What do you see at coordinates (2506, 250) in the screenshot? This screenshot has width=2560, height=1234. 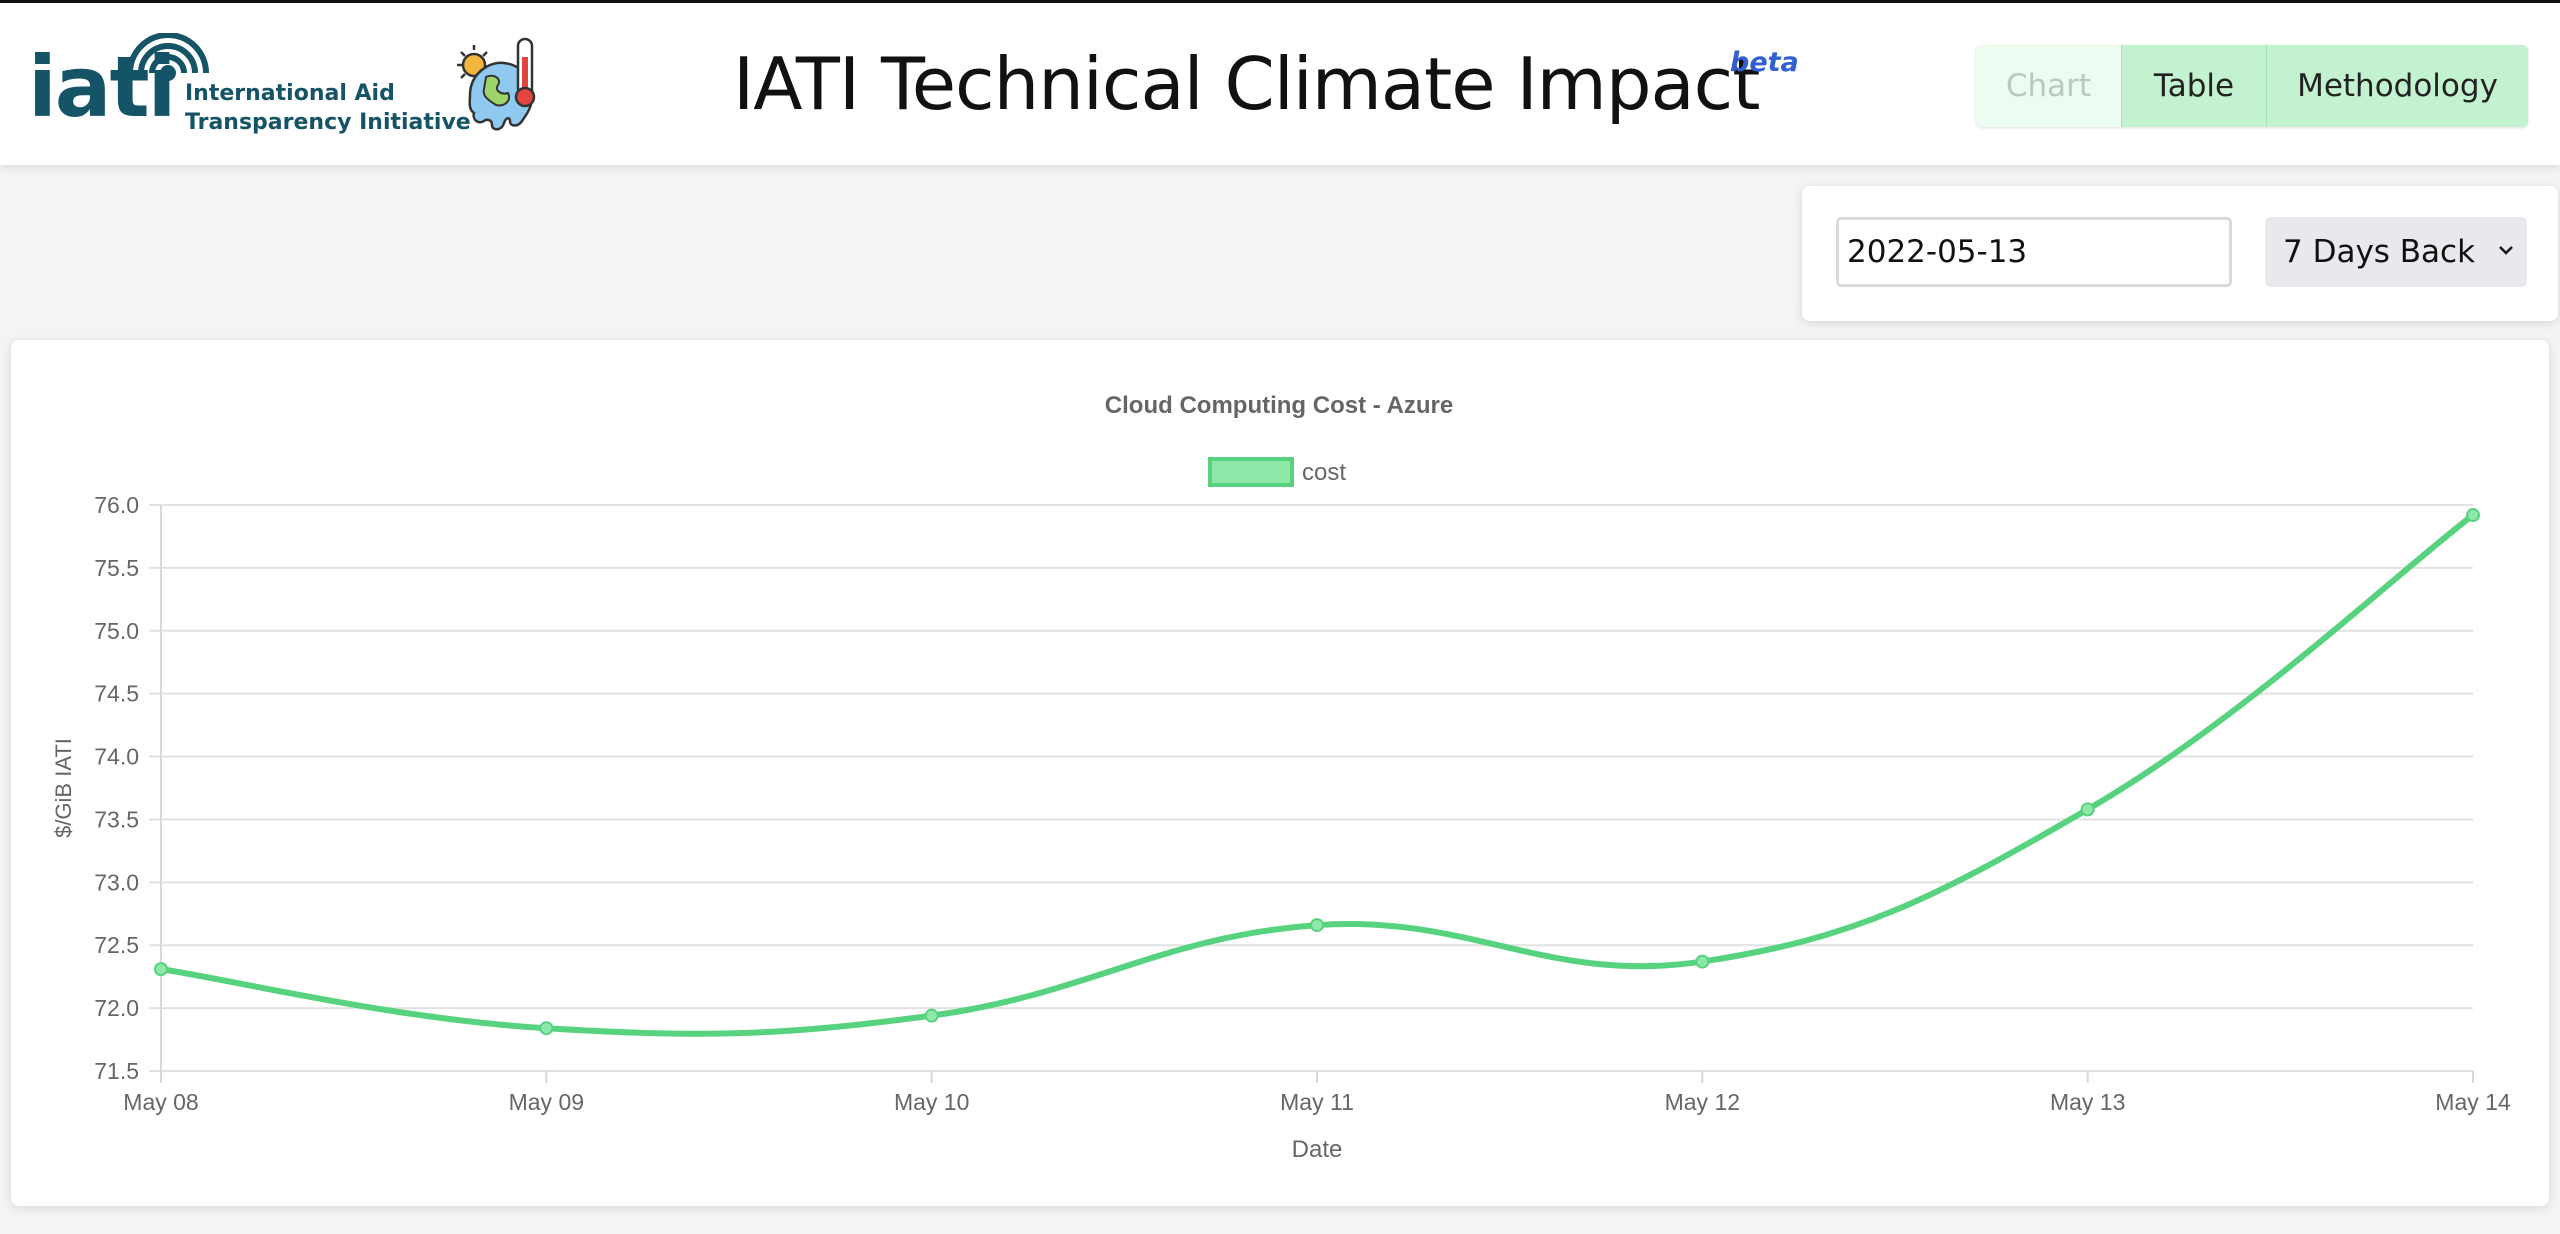 I see `chevron-down-icon` at bounding box center [2506, 250].